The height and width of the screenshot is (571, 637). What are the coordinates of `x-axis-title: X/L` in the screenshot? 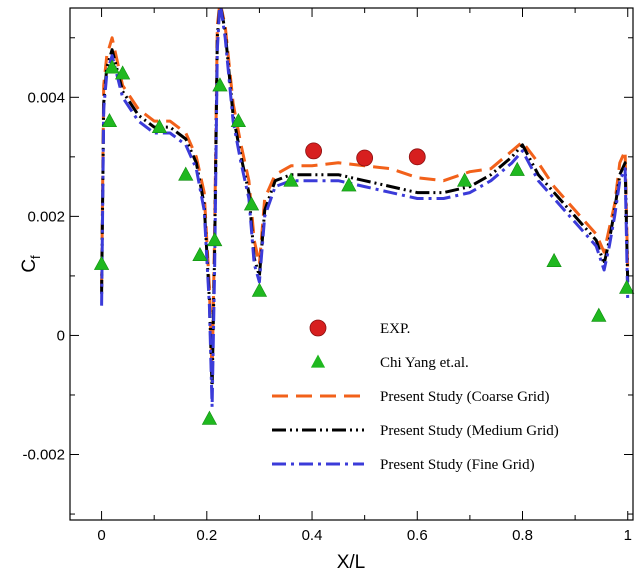 It's located at (351, 561).